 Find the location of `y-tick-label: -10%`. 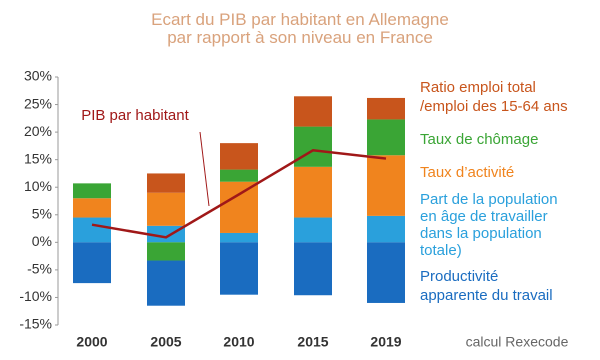

y-tick-label: -10% is located at coordinates (35, 296).